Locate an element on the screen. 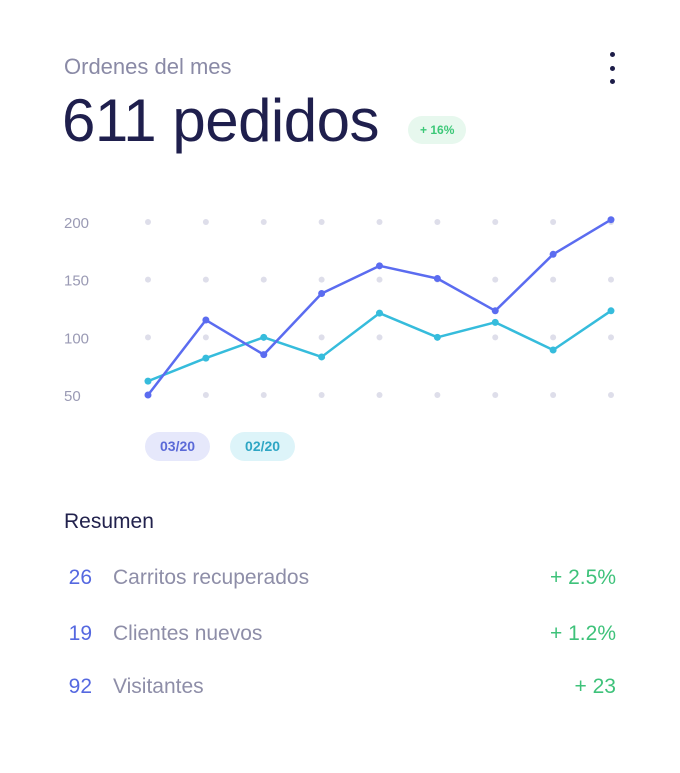  summary-label: Carritos recuperados is located at coordinates (211, 577).